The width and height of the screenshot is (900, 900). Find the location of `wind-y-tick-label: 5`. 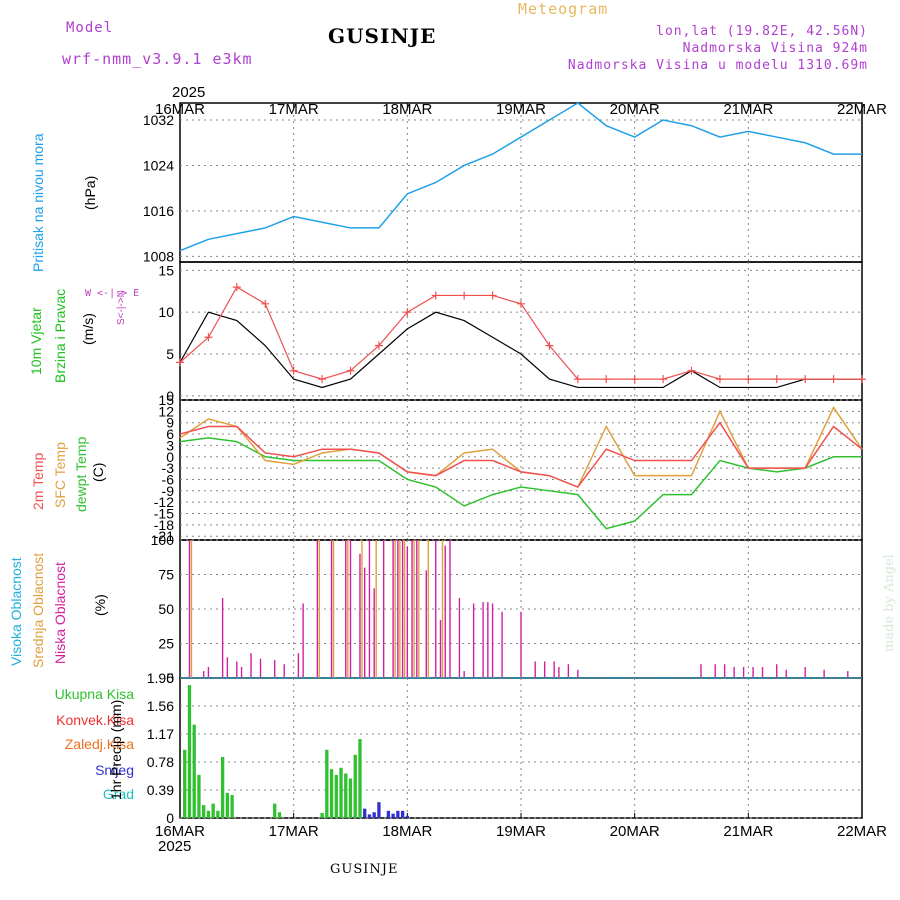

wind-y-tick-label: 5 is located at coordinates (170, 354).